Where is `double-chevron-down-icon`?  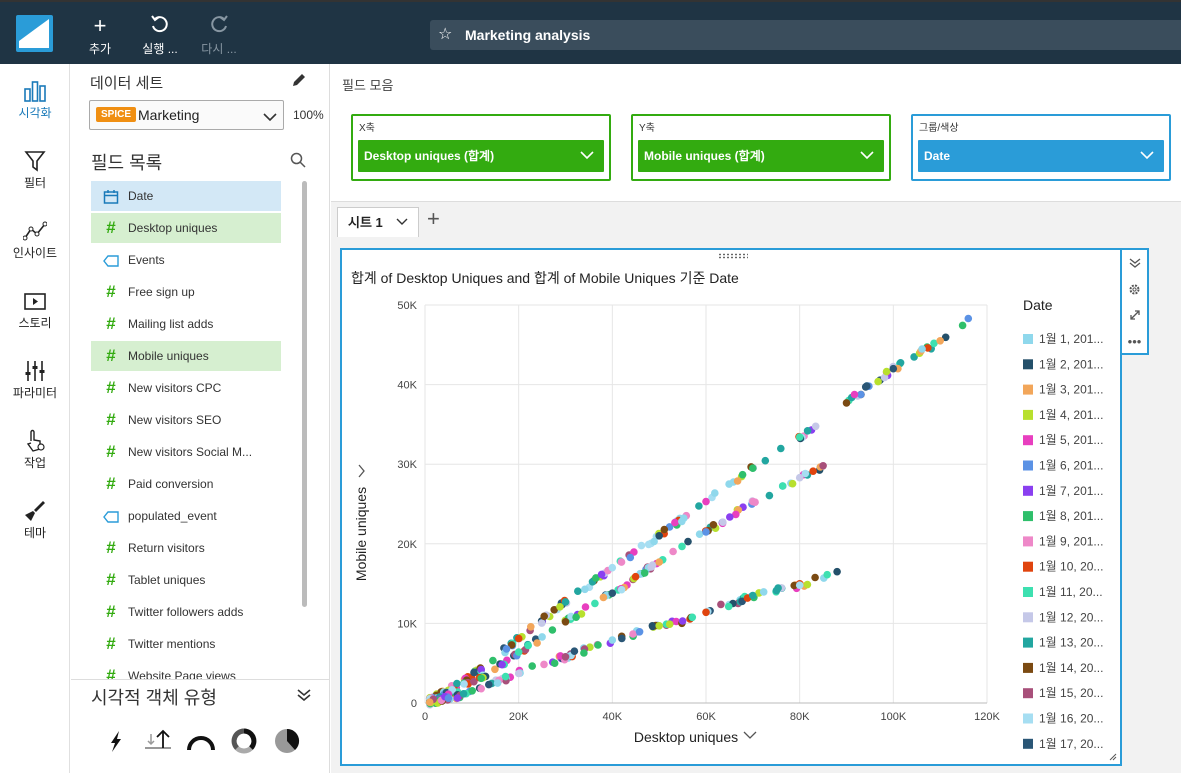
double-chevron-down-icon is located at coordinates (304, 697).